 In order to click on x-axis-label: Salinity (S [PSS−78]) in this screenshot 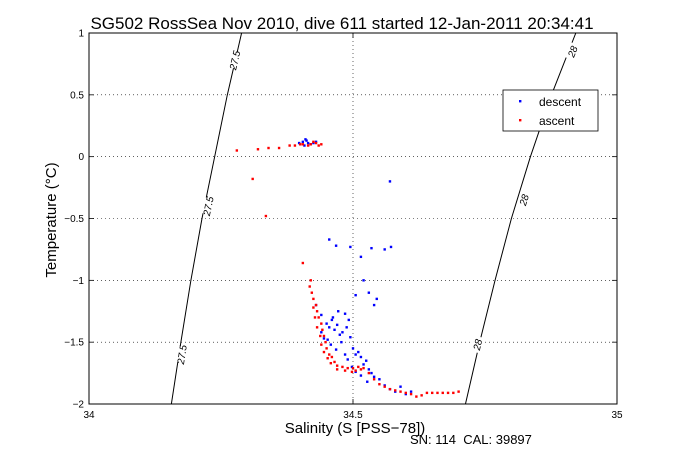, I will do `click(355, 428)`.